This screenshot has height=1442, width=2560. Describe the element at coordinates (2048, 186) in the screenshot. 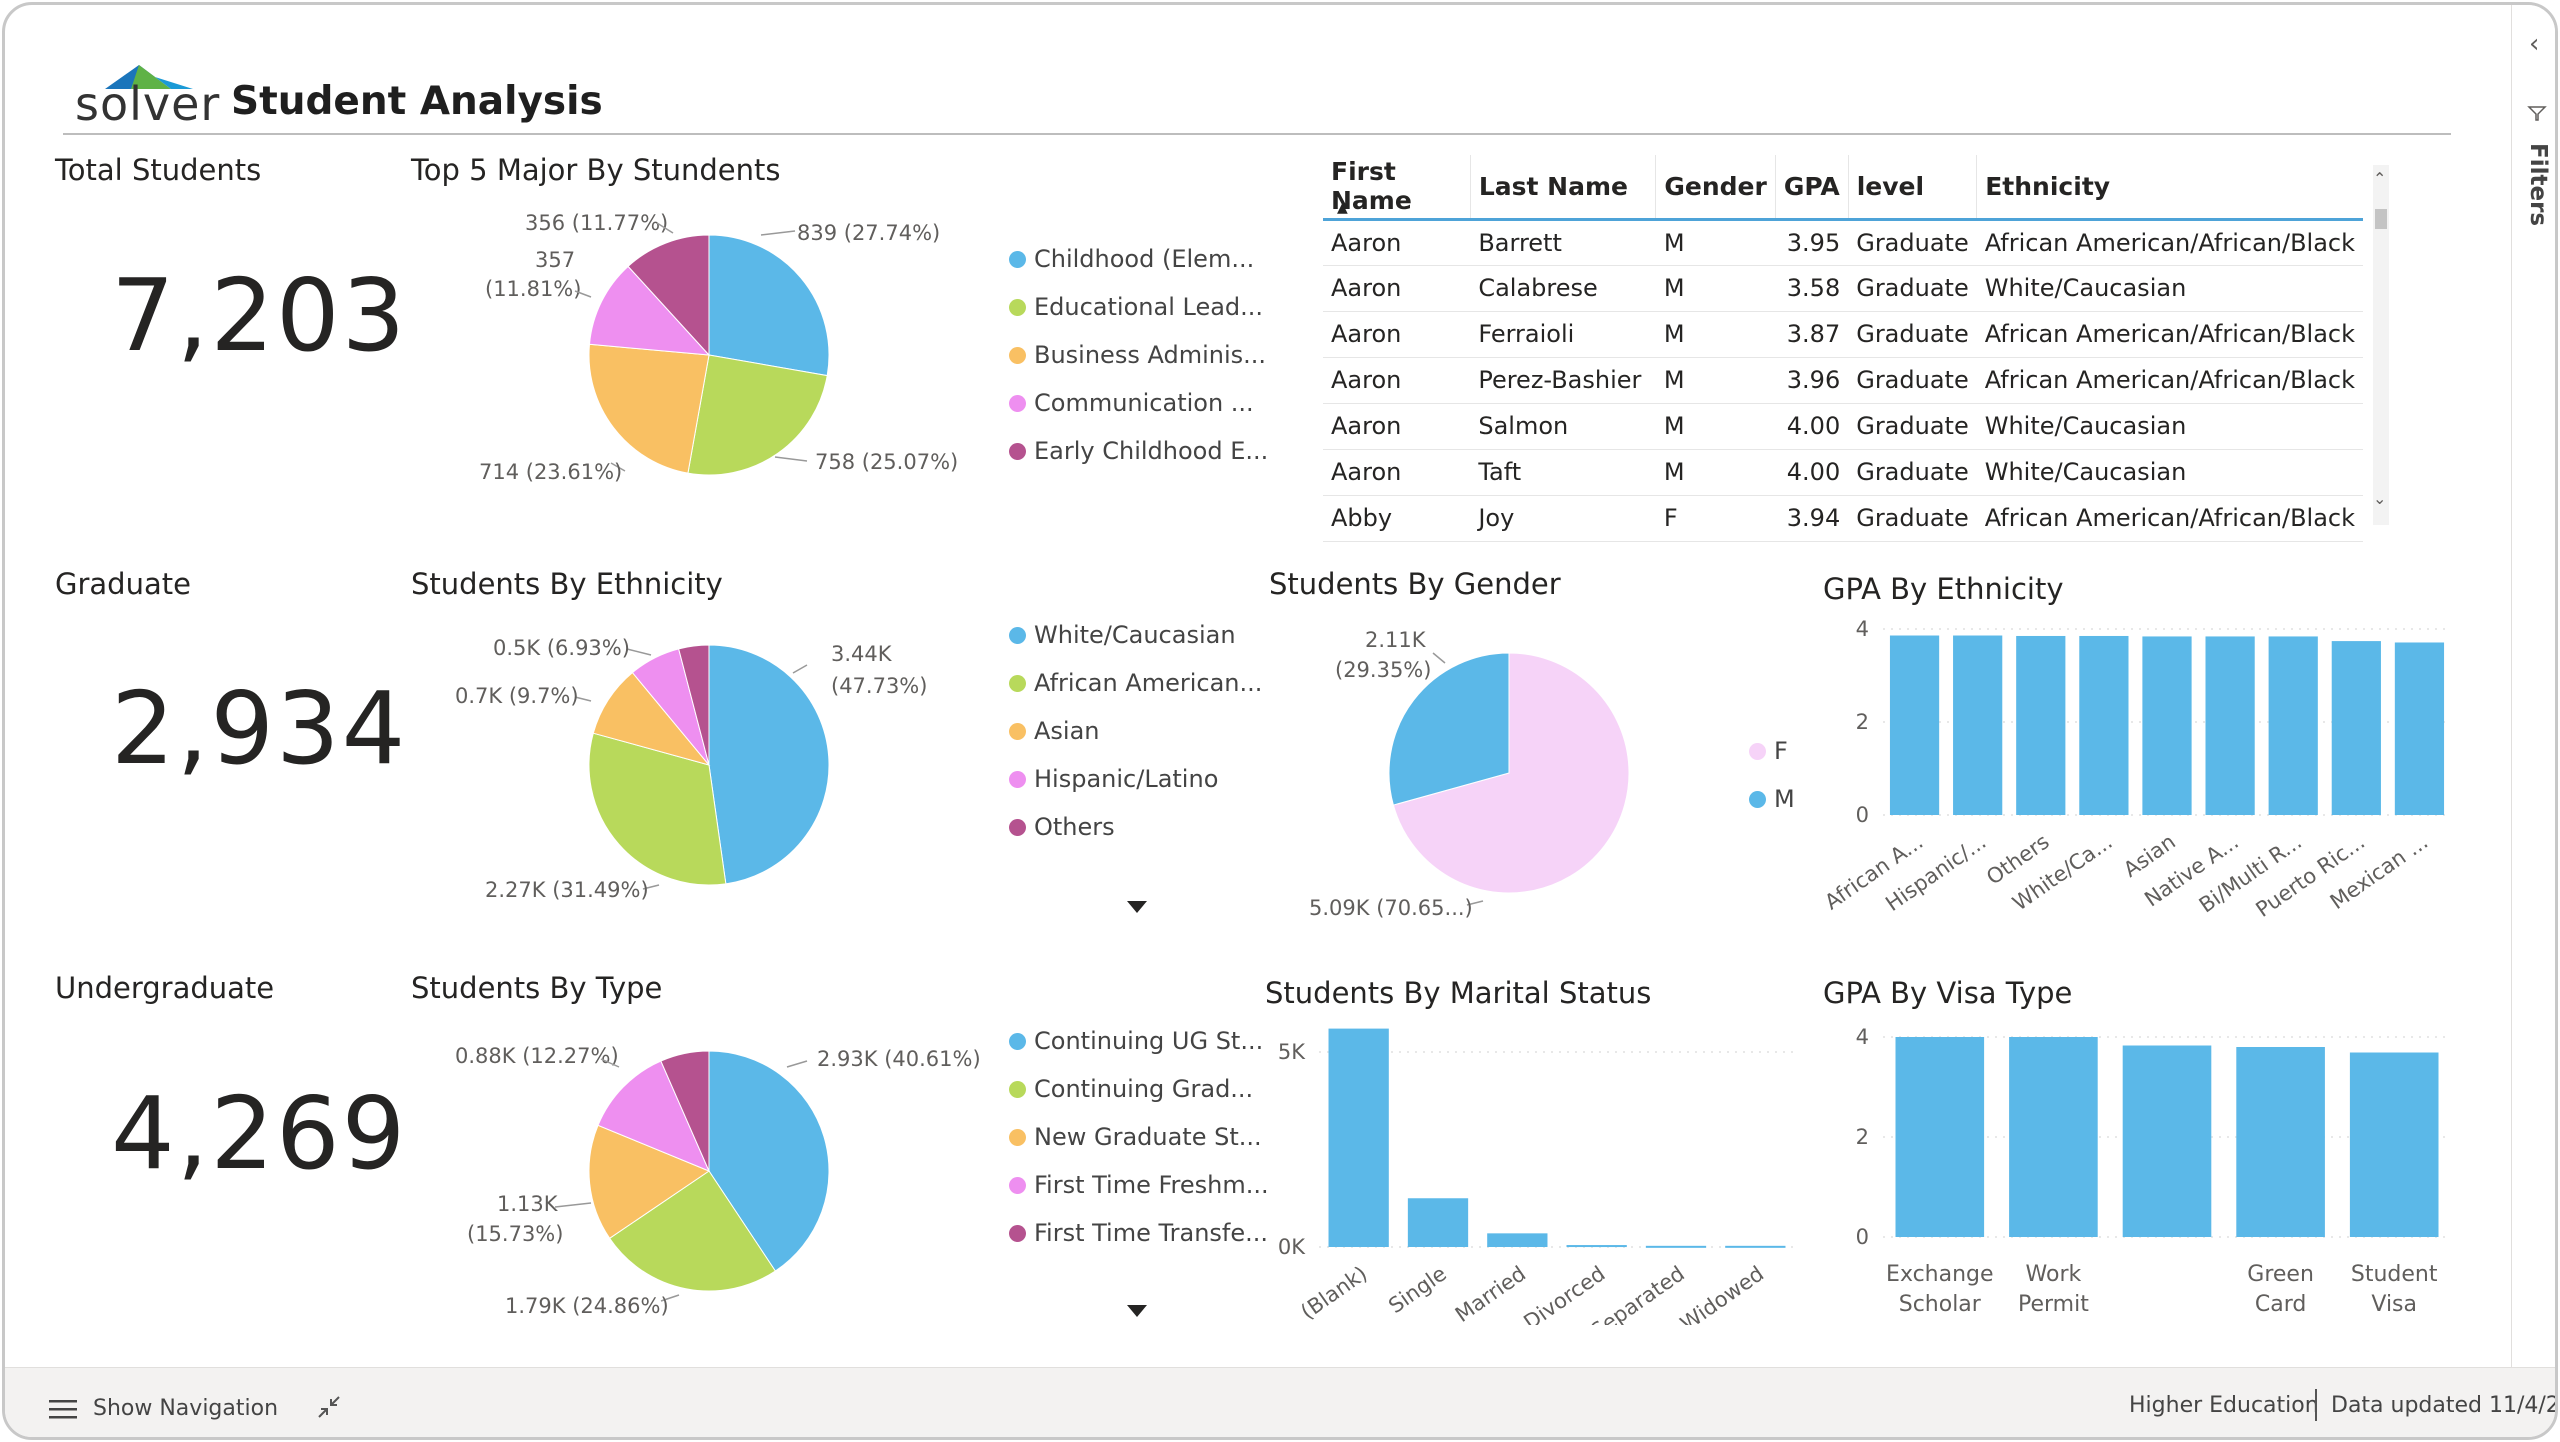

I see `col-ethnicity: Ethnicity` at that location.